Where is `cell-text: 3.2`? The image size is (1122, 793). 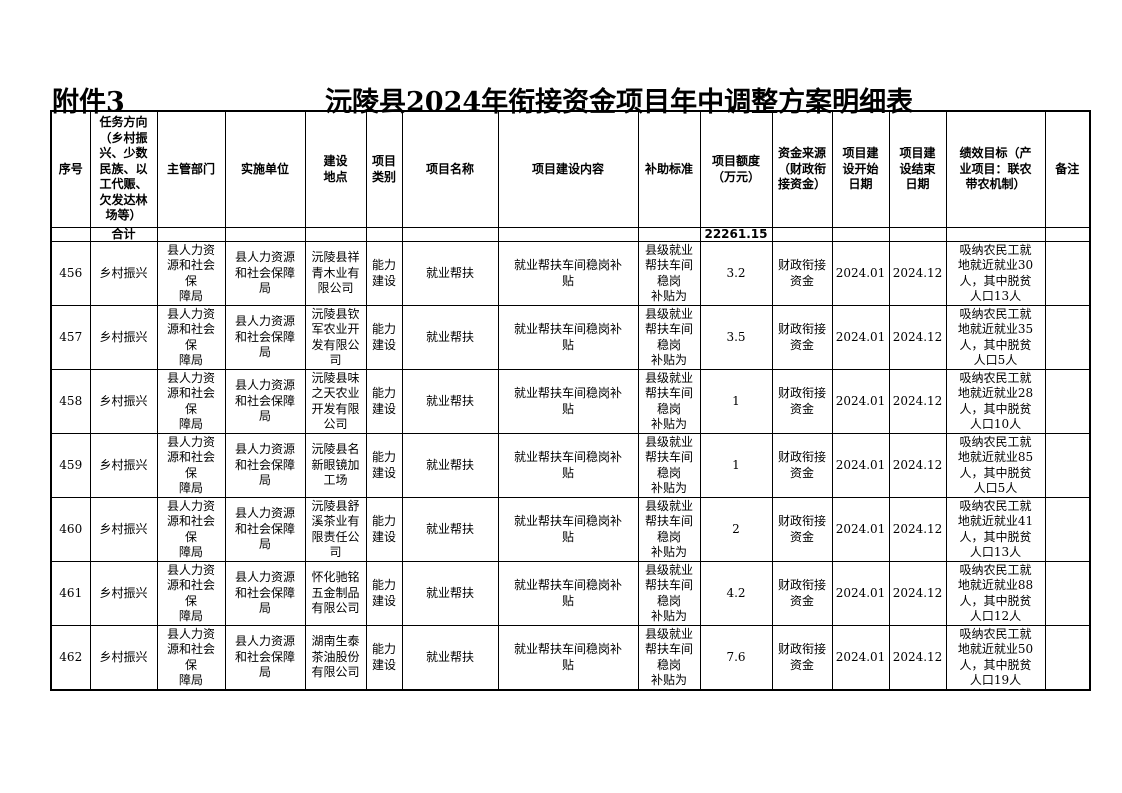 cell-text: 3.2 is located at coordinates (736, 272).